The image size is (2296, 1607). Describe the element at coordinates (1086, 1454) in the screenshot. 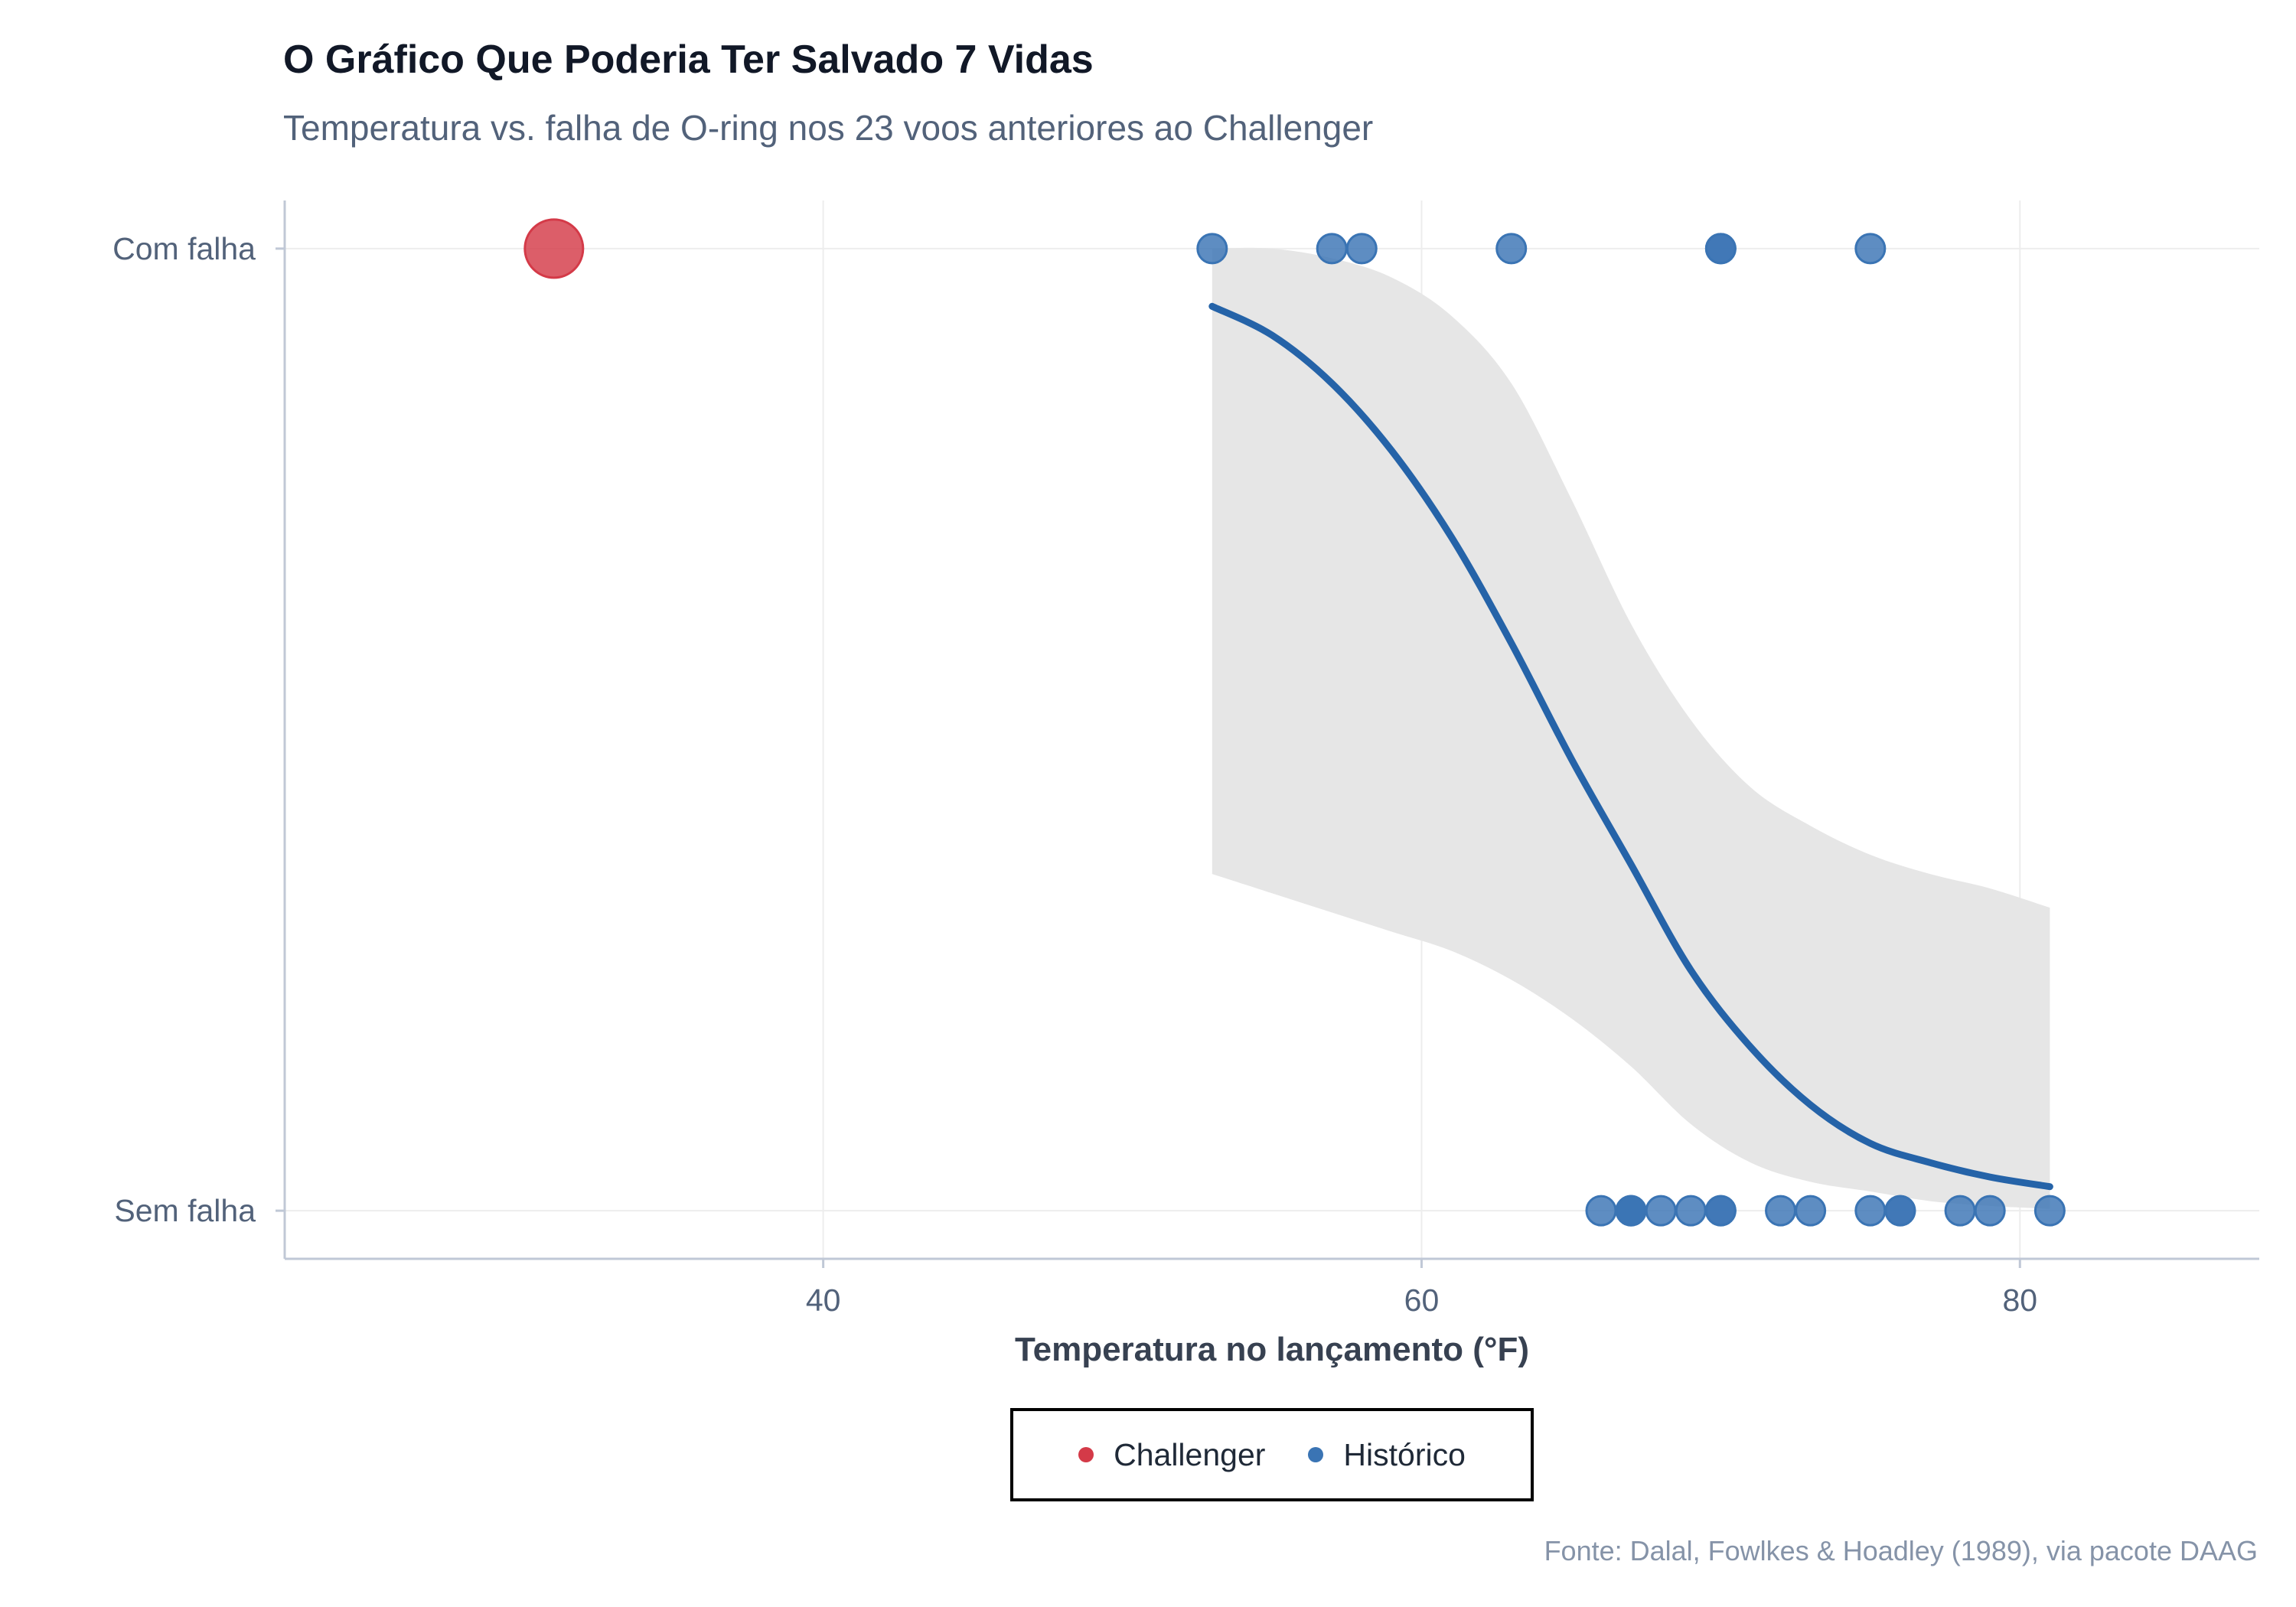

I see `legend-key-challenger` at that location.